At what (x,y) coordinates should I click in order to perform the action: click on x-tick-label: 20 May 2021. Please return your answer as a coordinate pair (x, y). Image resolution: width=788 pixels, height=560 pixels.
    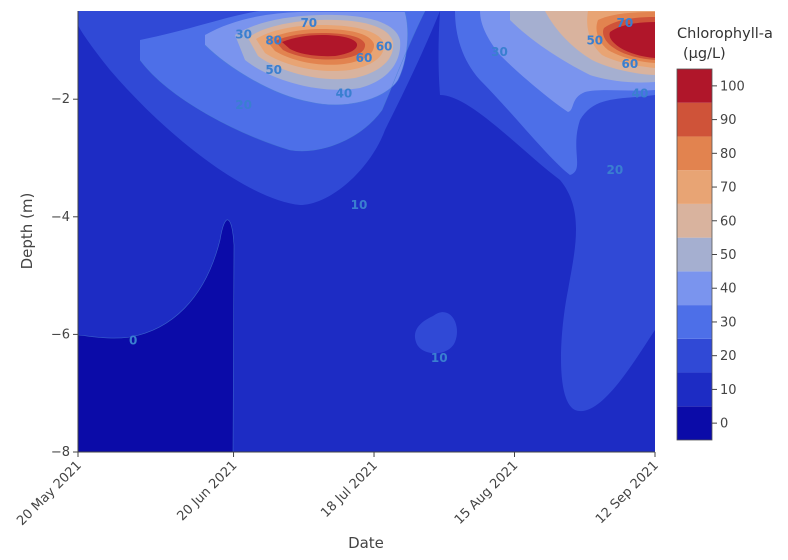
    Looking at the image, I should click on (49, 493).